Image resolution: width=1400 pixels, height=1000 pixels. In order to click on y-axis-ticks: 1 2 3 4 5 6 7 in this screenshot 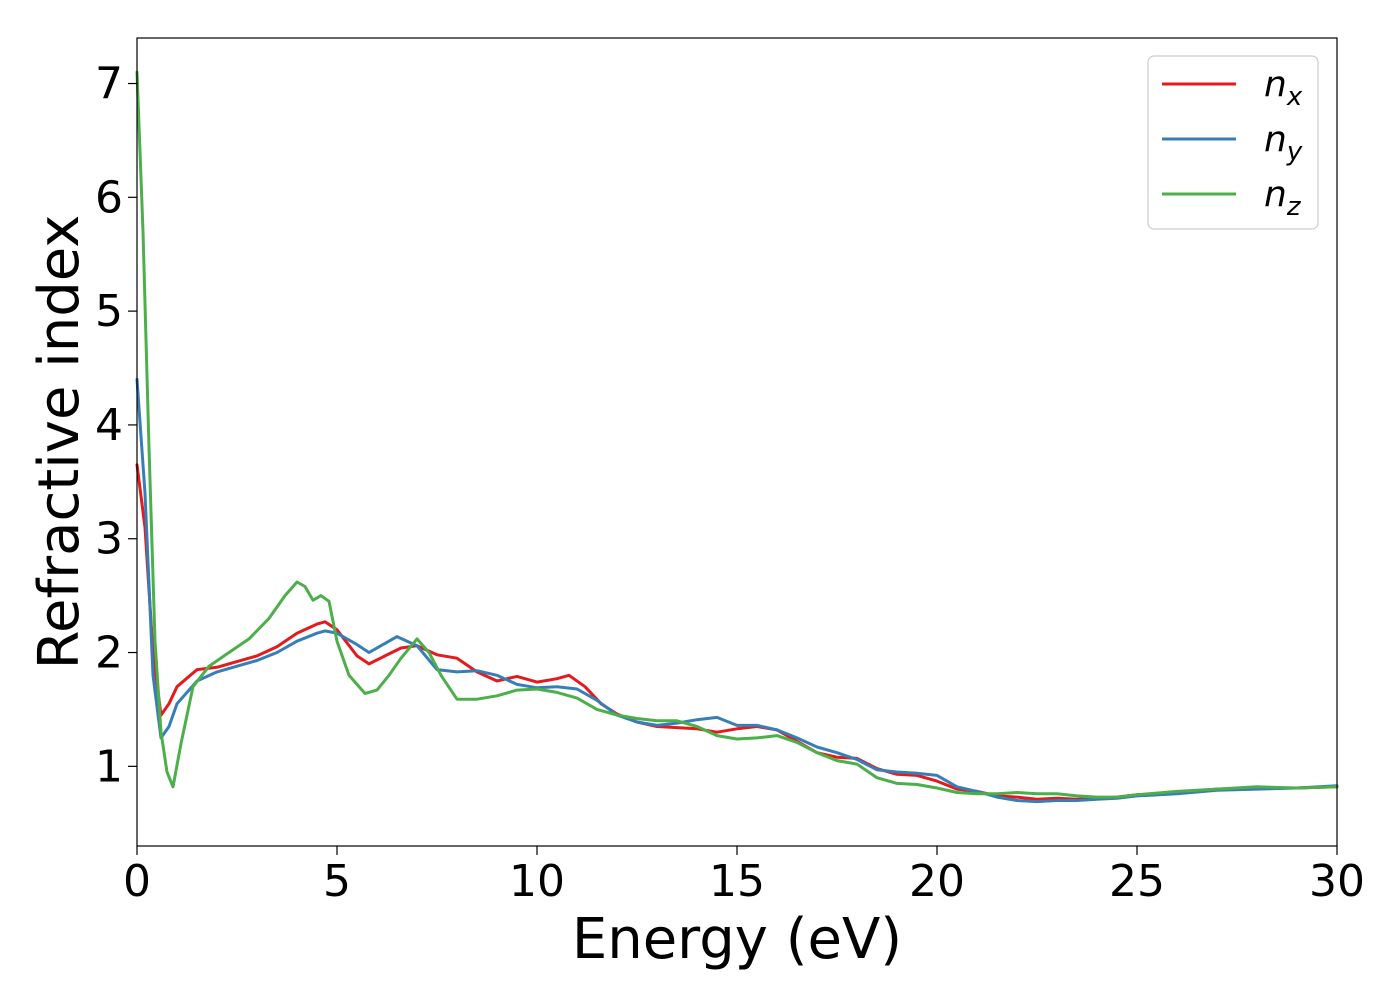, I will do `click(116, 425)`.